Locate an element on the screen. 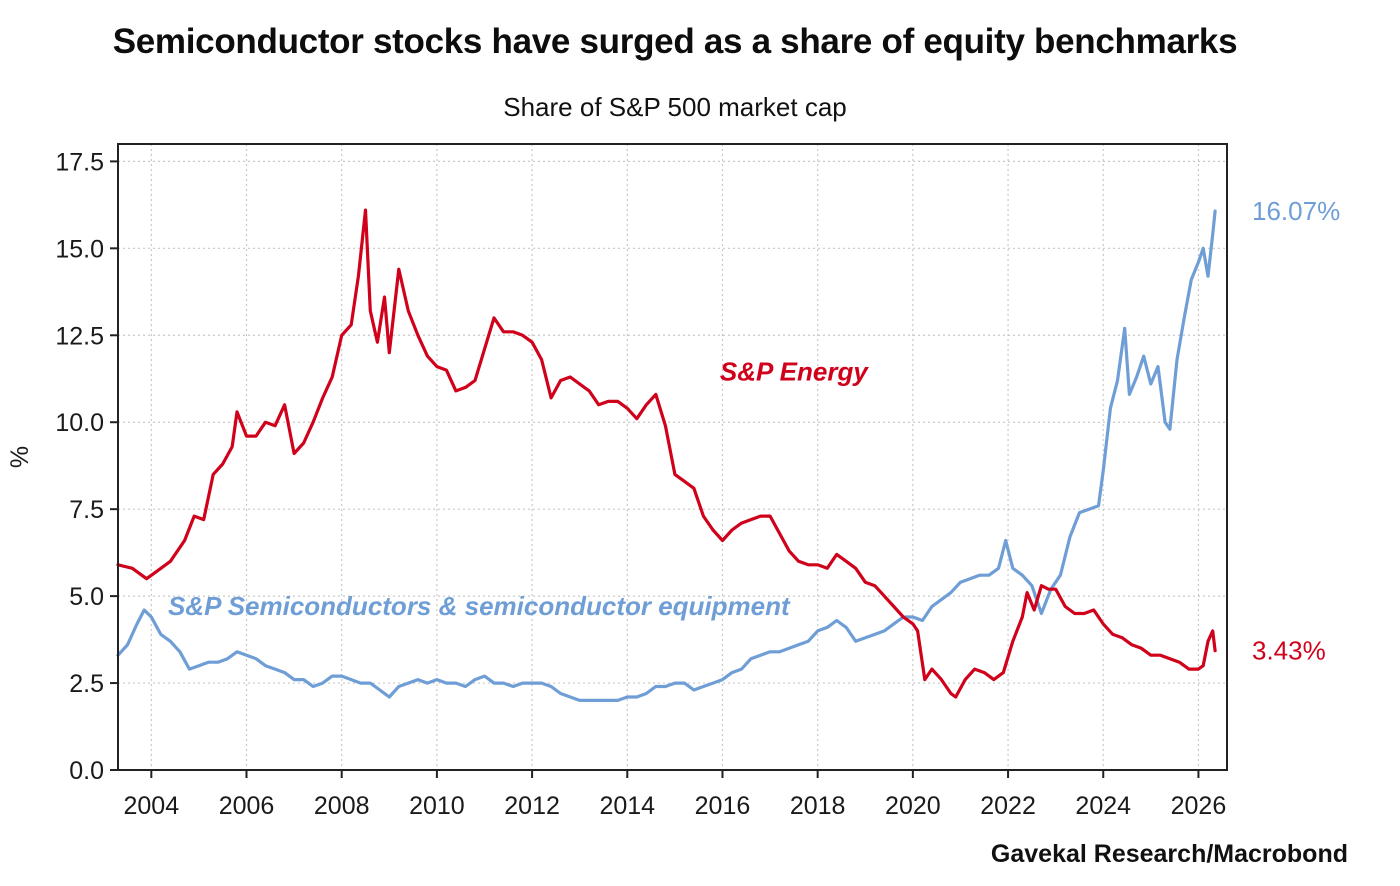  x-tick-label: 2010 is located at coordinates (437, 806).